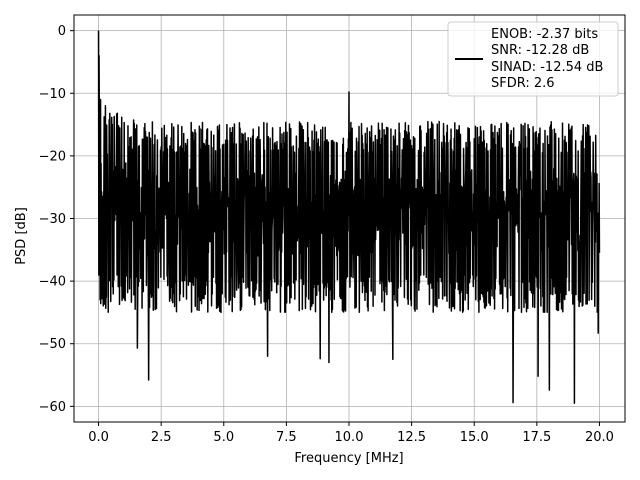  Describe the element at coordinates (411, 437) in the screenshot. I see `x-tick-label: 12.5` at that location.